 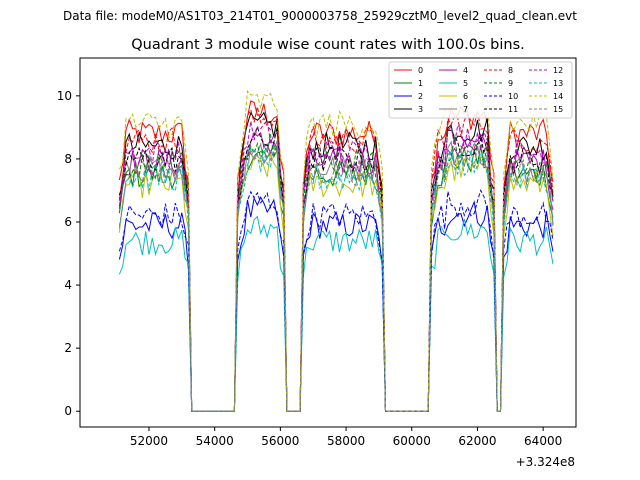 I want to click on legend-label-9: 9, so click(x=510, y=83).